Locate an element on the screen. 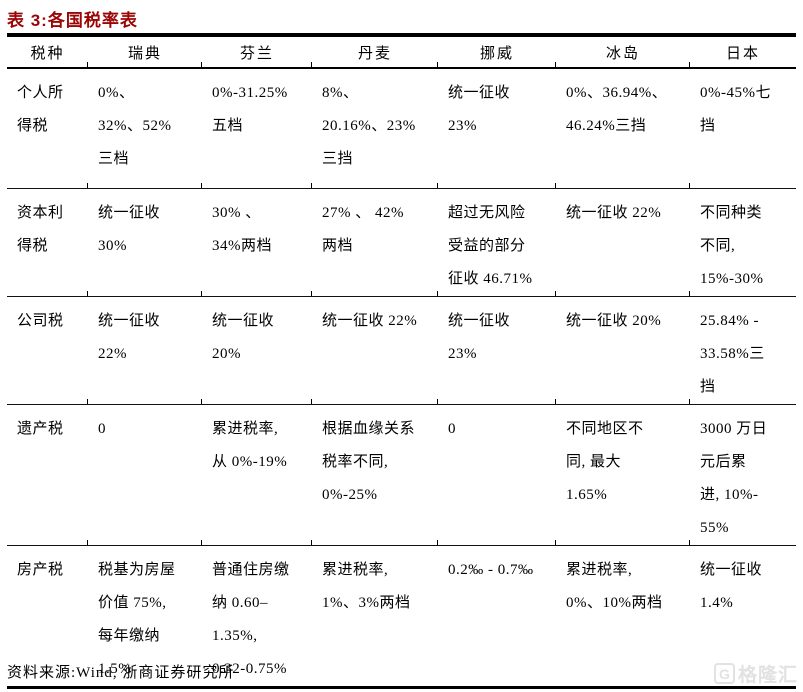 This screenshot has width=803, height=692. table-cell: 累进税率, 1%、3%两档 is located at coordinates (366, 586).